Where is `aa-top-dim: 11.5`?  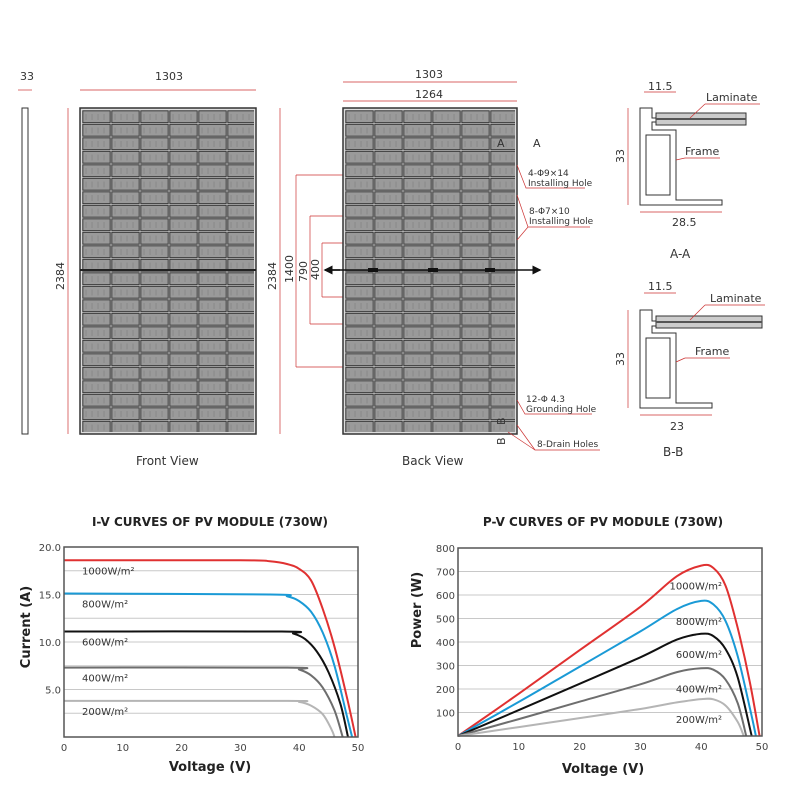
aa-top-dim: 11.5 is located at coordinates (660, 86).